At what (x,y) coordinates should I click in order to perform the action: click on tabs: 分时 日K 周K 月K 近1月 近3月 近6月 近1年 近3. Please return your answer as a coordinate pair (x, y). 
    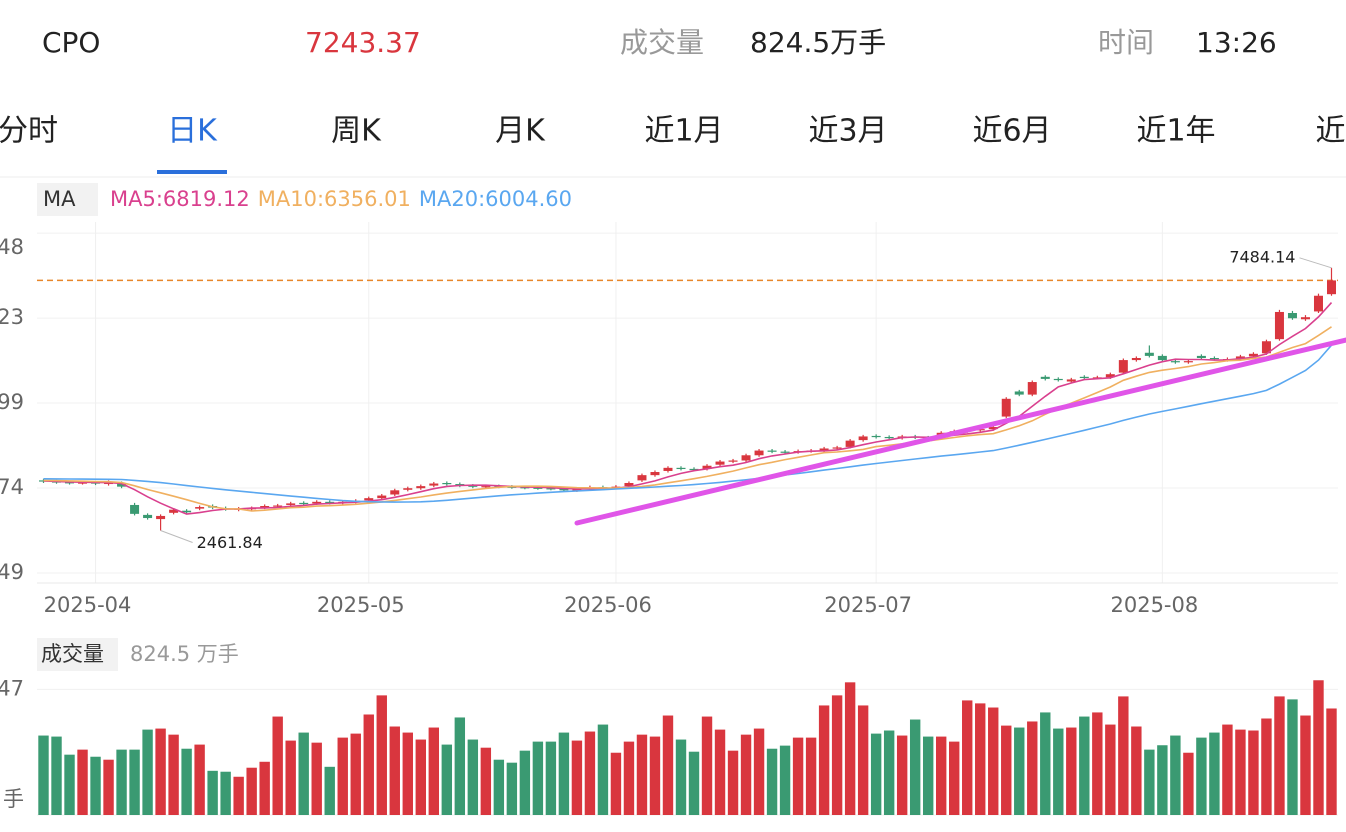
    Looking at the image, I should click on (673, 144).